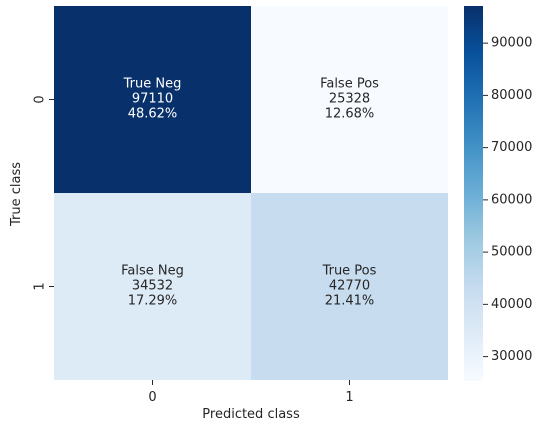 Image resolution: width=557 pixels, height=432 pixels. I want to click on cell-percent-0-1: 12.68%, so click(350, 114).